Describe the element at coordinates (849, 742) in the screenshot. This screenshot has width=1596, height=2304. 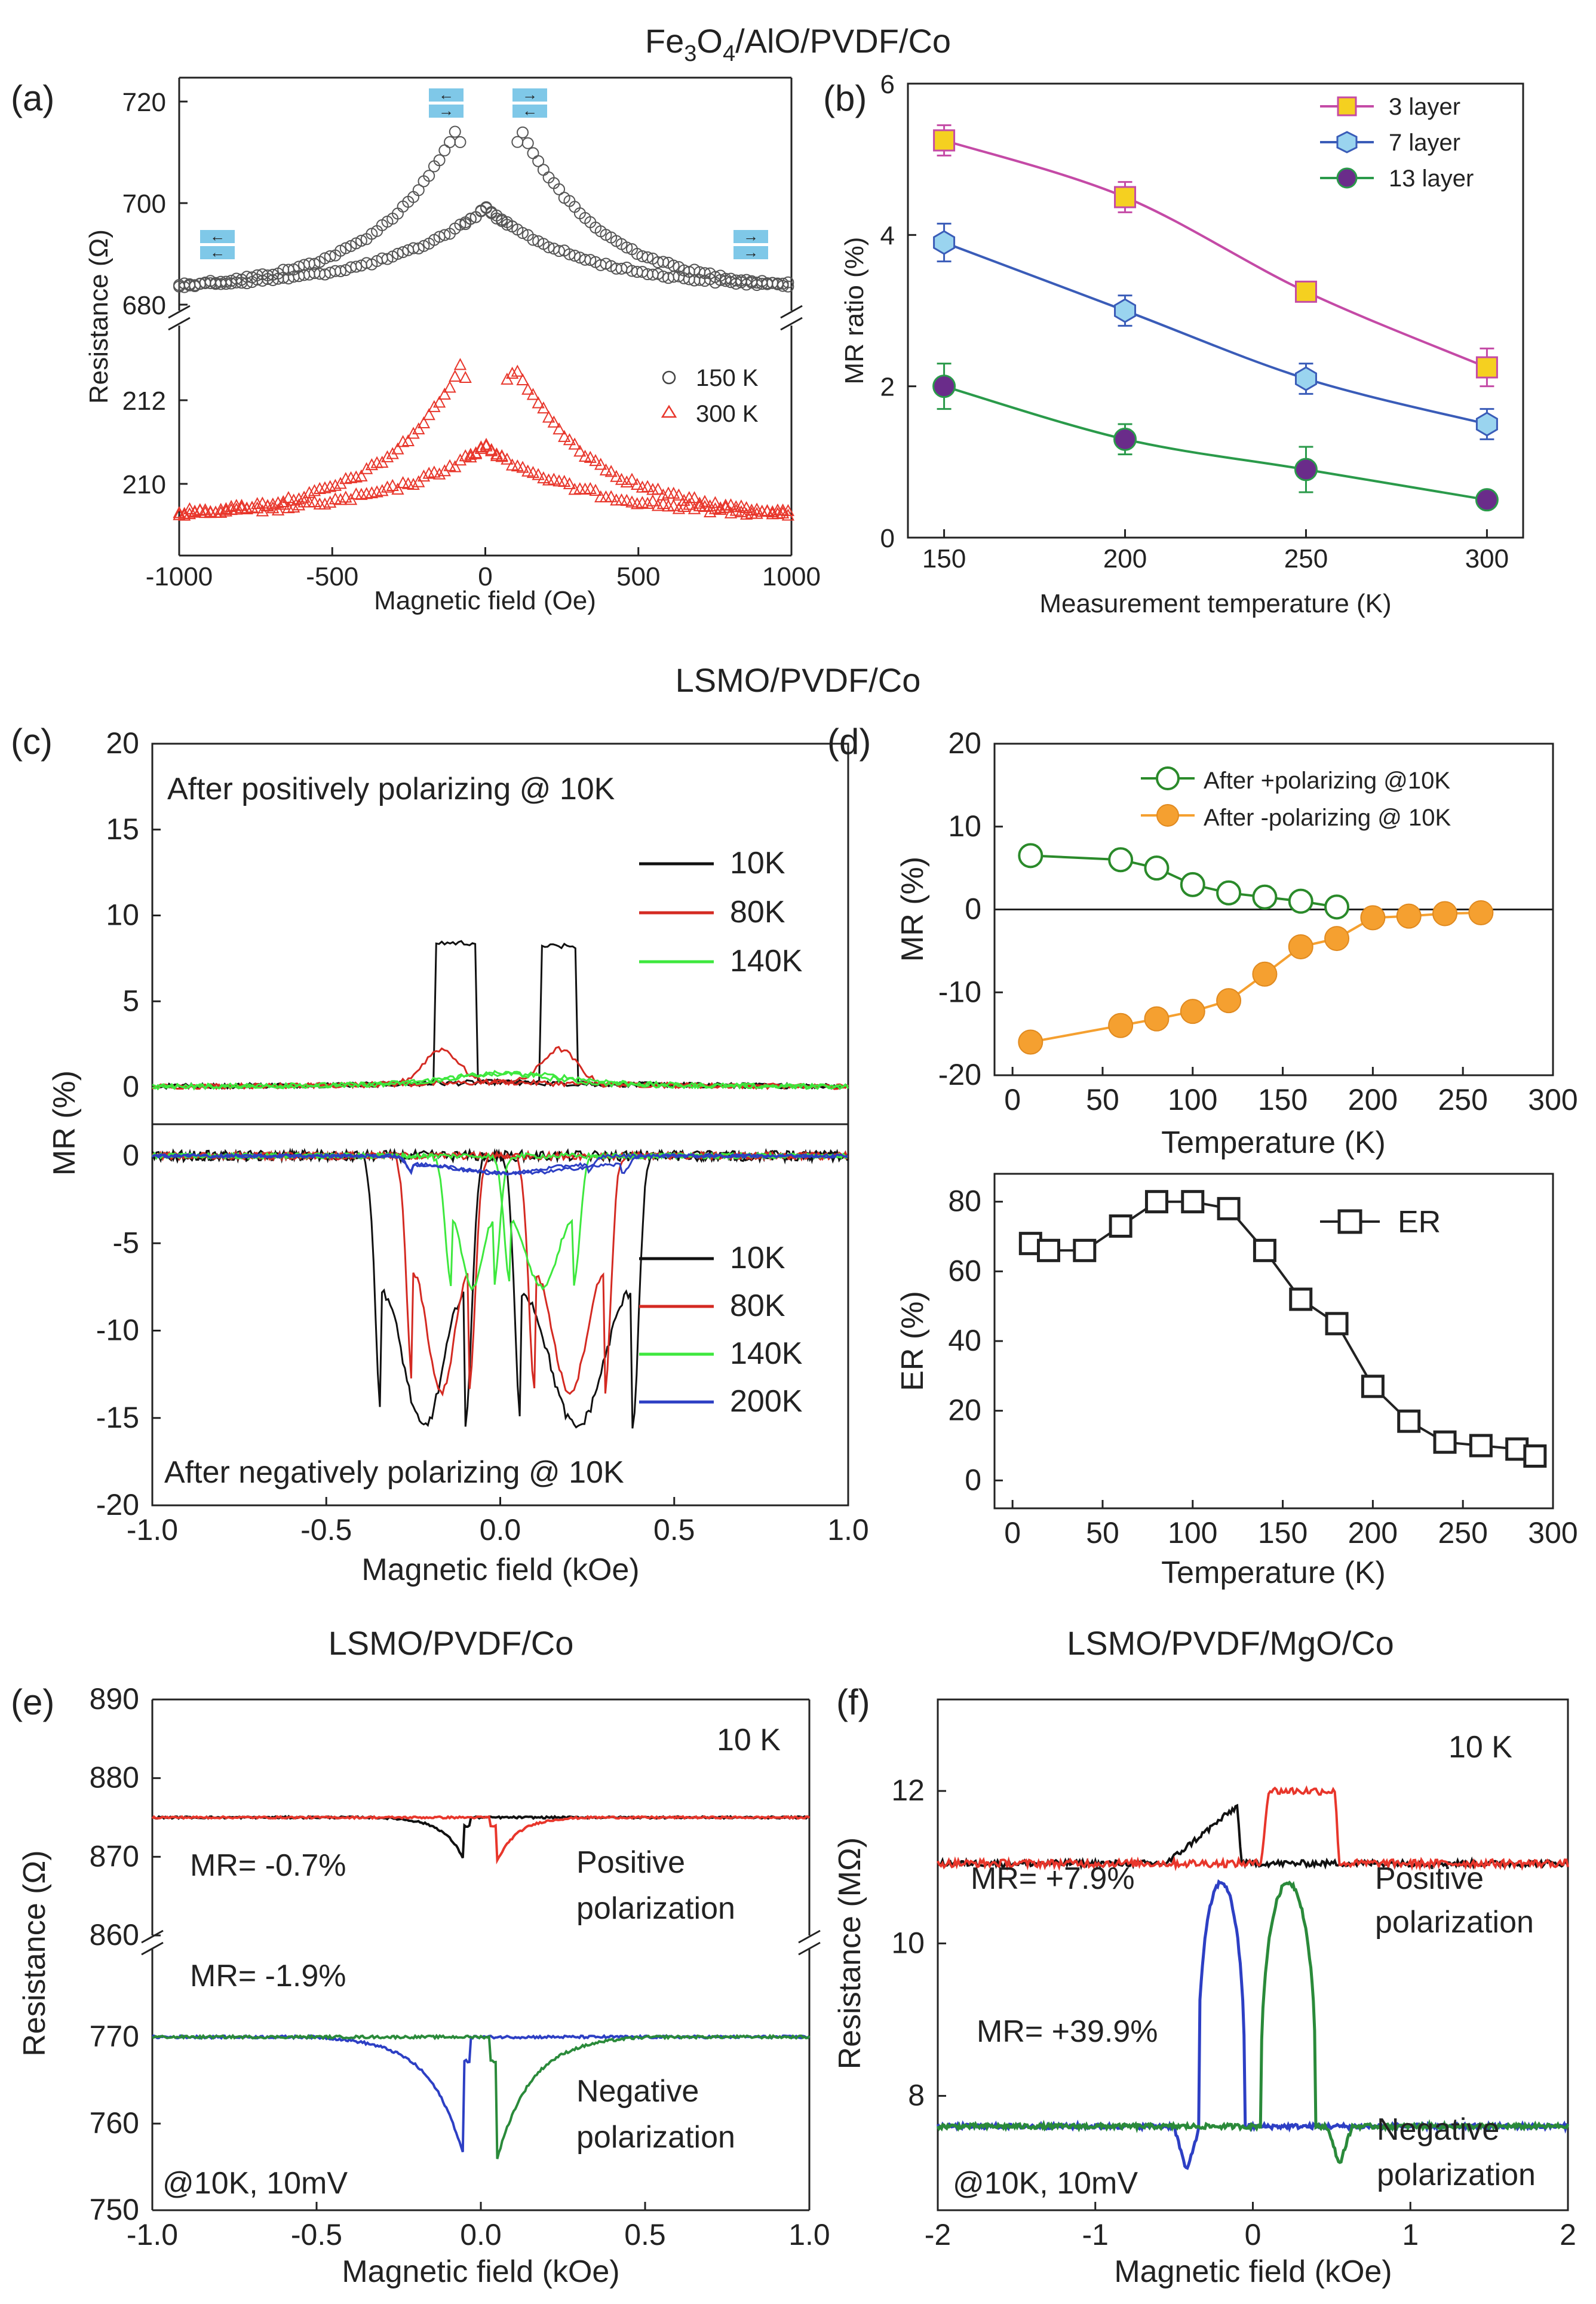
I see `panel-label-d: (d)` at that location.